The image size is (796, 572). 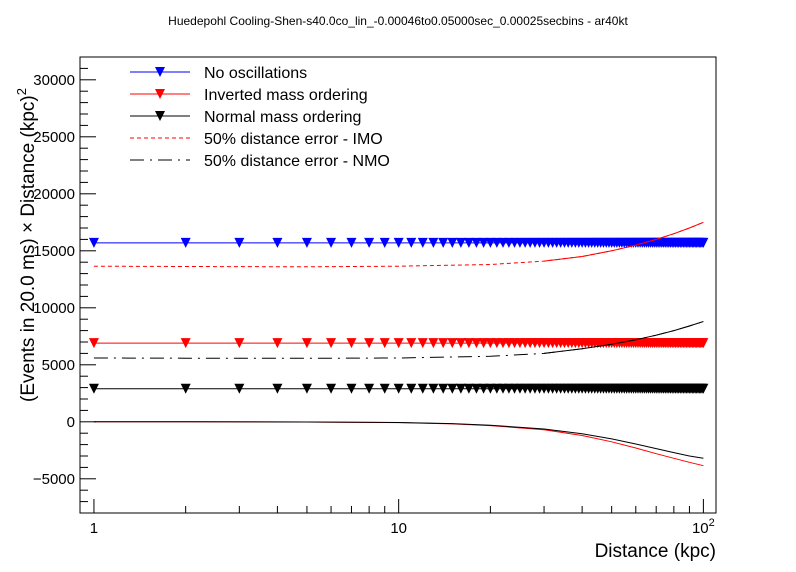 I want to click on x-tick-label: 10, so click(x=398, y=528).